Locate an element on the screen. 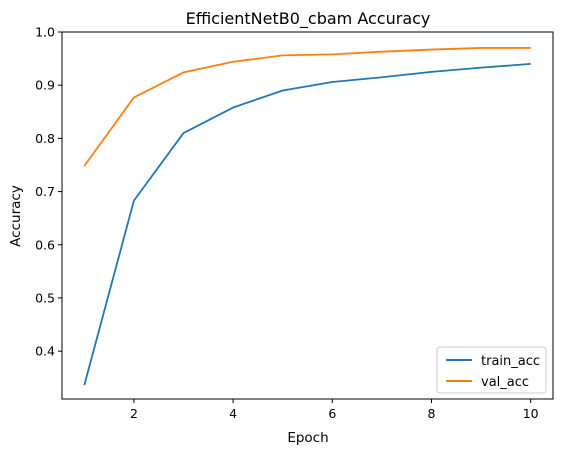 This screenshot has width=567, height=455. legend-entry-val-acc: val_acc is located at coordinates (505, 382).